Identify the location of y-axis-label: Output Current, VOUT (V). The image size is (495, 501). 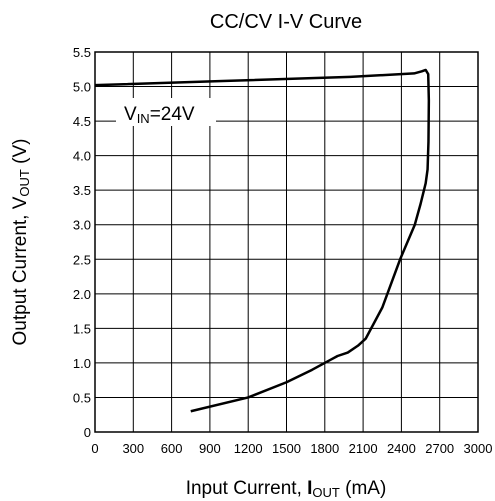
(21, 242).